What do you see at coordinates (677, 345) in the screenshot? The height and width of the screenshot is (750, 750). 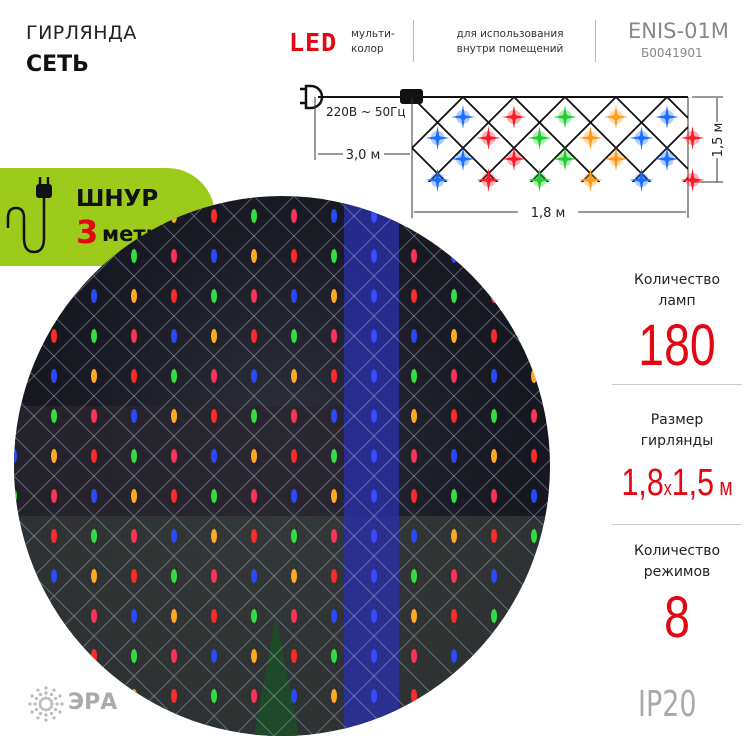 I see `lamp-count-value: 180` at bounding box center [677, 345].